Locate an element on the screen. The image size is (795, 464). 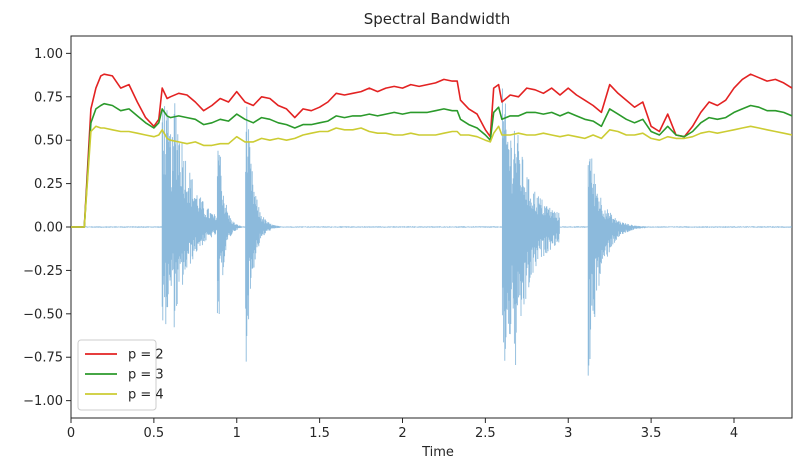
x-axis: 0 0.5 1 1.5 2 2.5 3 3.5 4 is located at coordinates (402, 429).